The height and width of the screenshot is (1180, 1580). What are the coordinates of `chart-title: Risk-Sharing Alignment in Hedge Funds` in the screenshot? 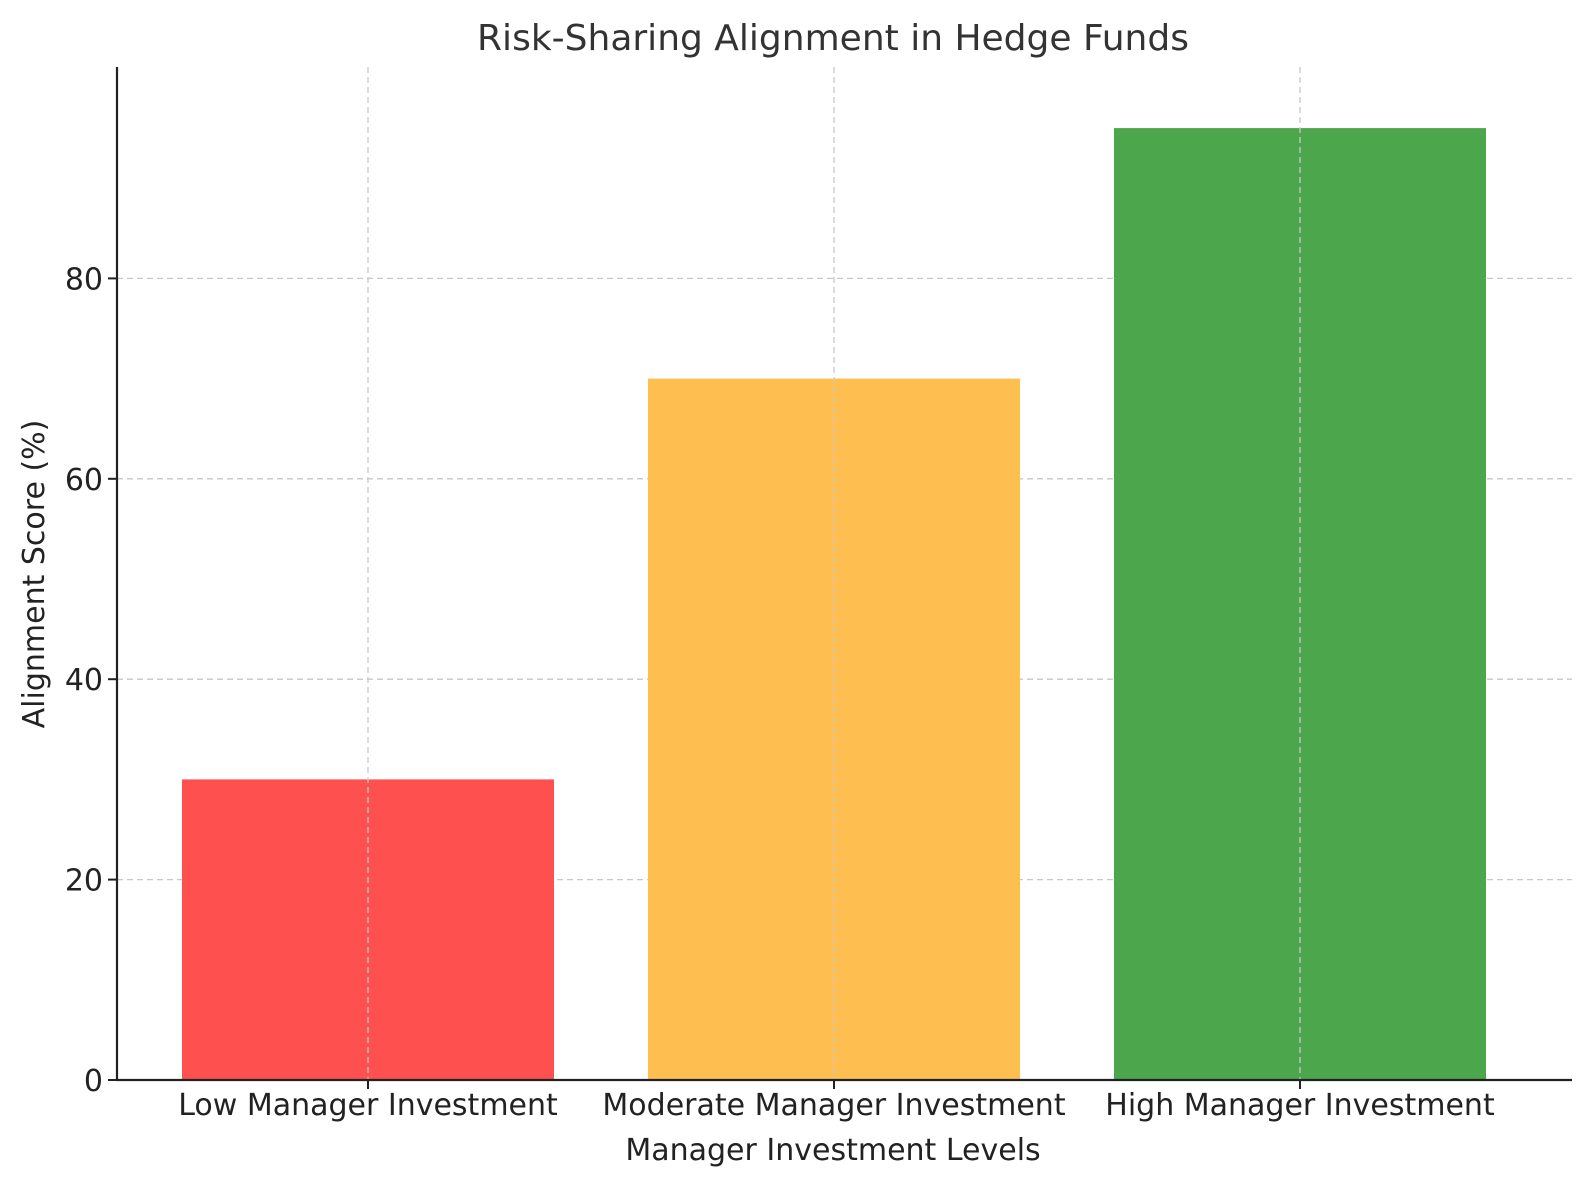 It's located at (833, 38).